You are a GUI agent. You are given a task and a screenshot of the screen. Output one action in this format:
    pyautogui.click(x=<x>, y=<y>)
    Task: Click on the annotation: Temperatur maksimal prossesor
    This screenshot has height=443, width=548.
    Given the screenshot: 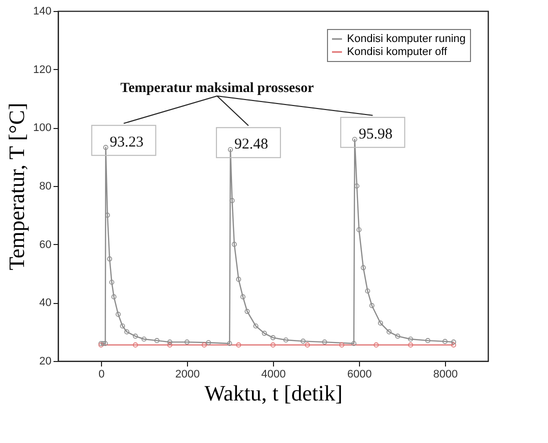 What is the action you would take?
    pyautogui.click(x=217, y=88)
    